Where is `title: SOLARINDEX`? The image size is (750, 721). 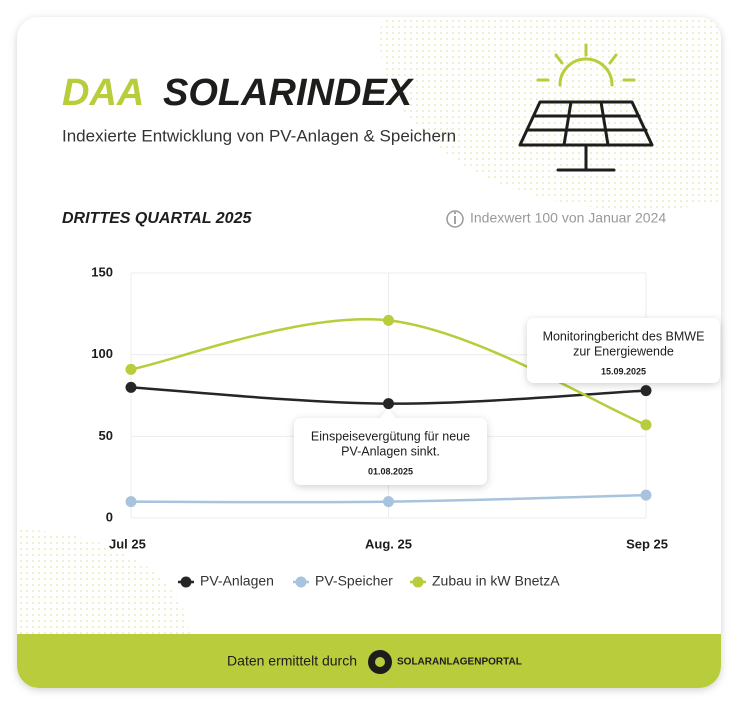 title: SOLARINDEX is located at coordinates (289, 93).